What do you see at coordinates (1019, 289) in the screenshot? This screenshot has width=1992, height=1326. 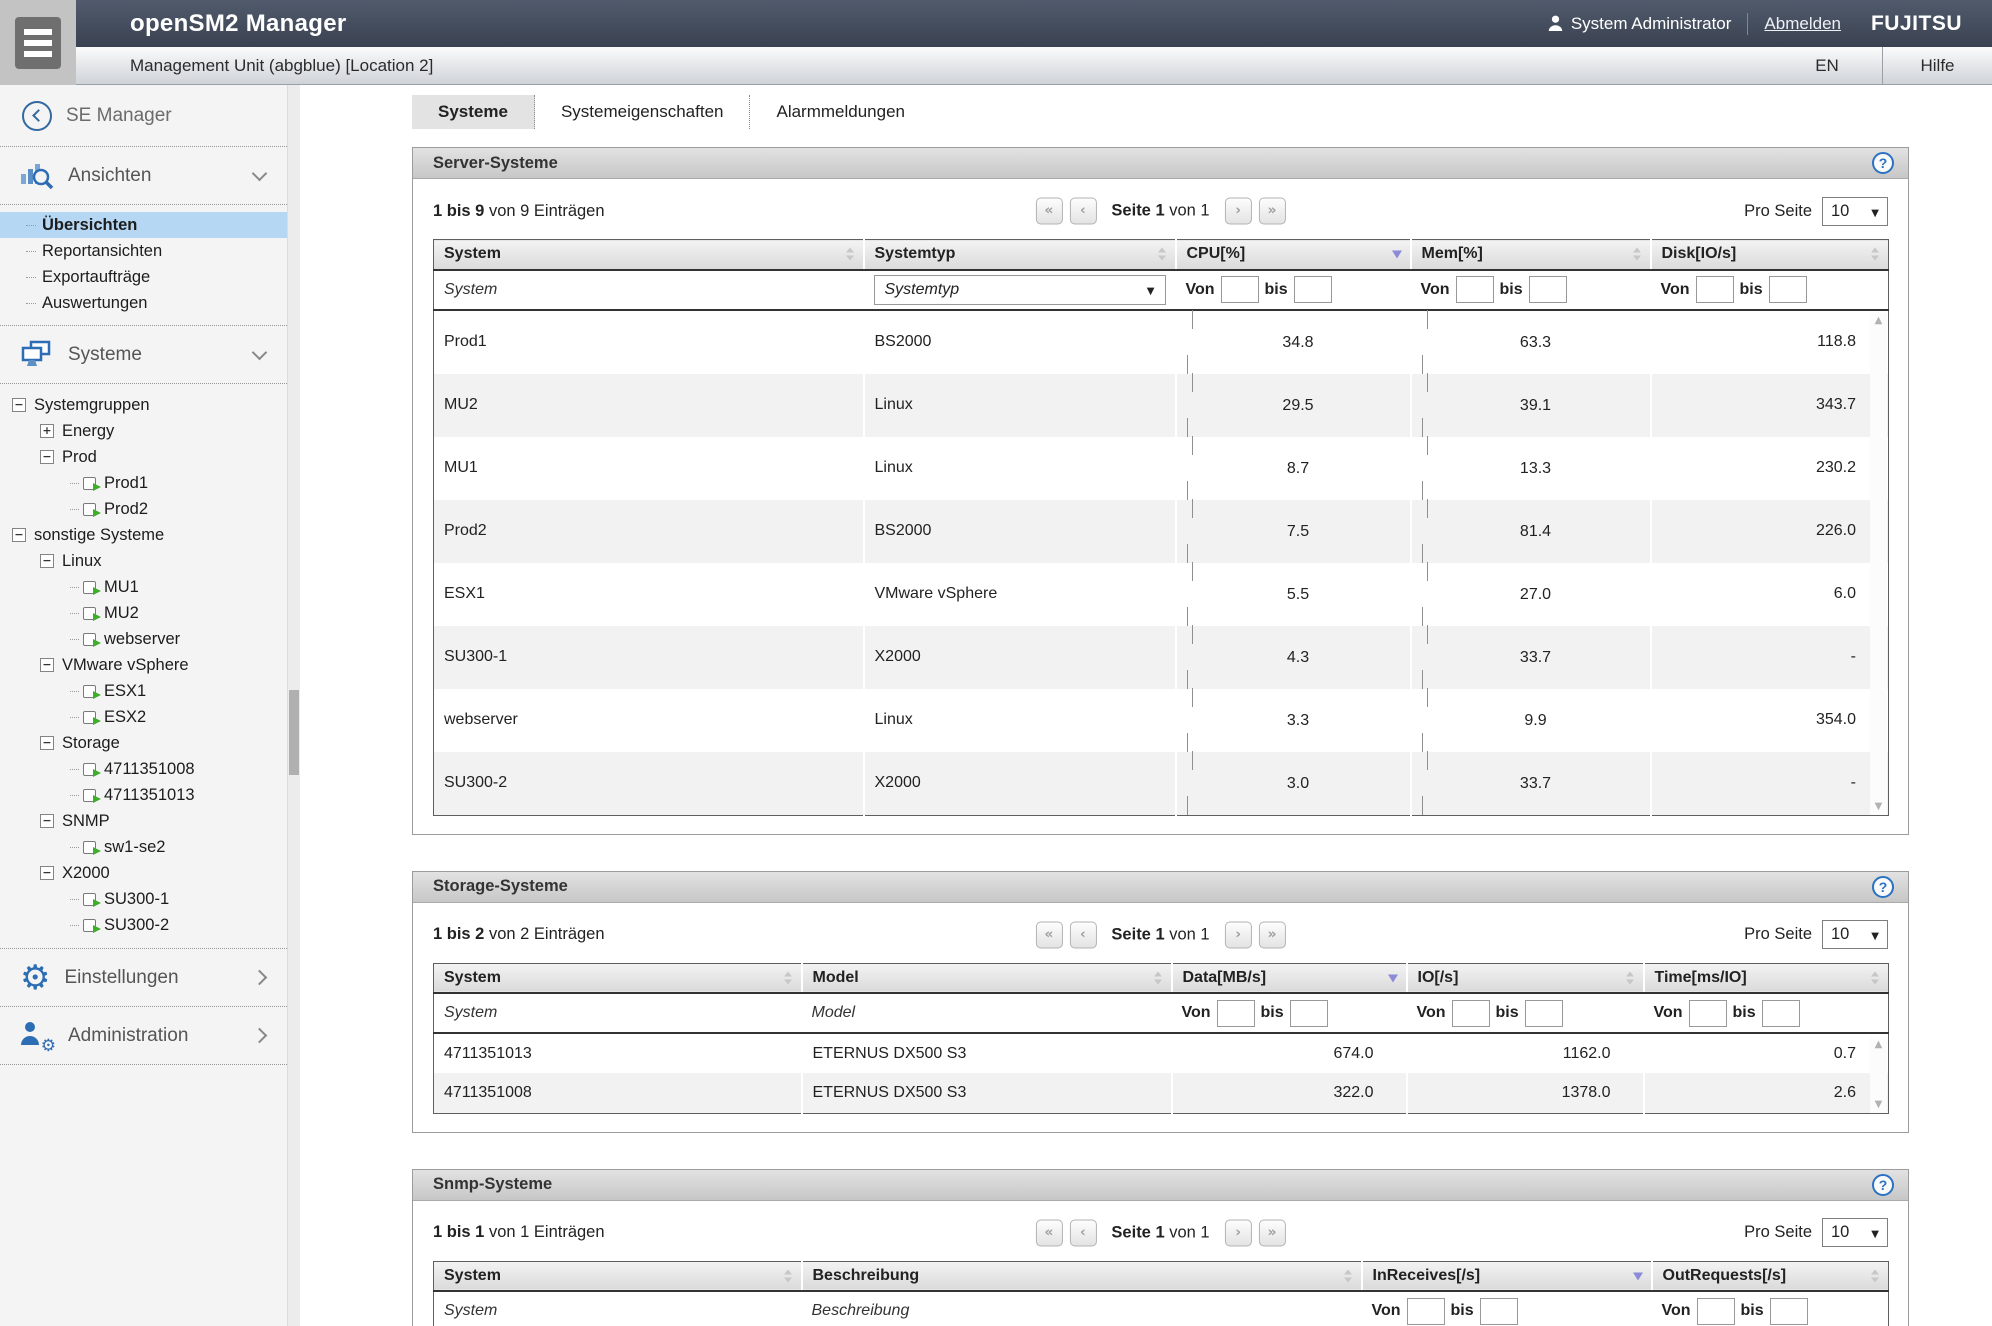 I see `systemtyp-filter-select: Systemtyp` at bounding box center [1019, 289].